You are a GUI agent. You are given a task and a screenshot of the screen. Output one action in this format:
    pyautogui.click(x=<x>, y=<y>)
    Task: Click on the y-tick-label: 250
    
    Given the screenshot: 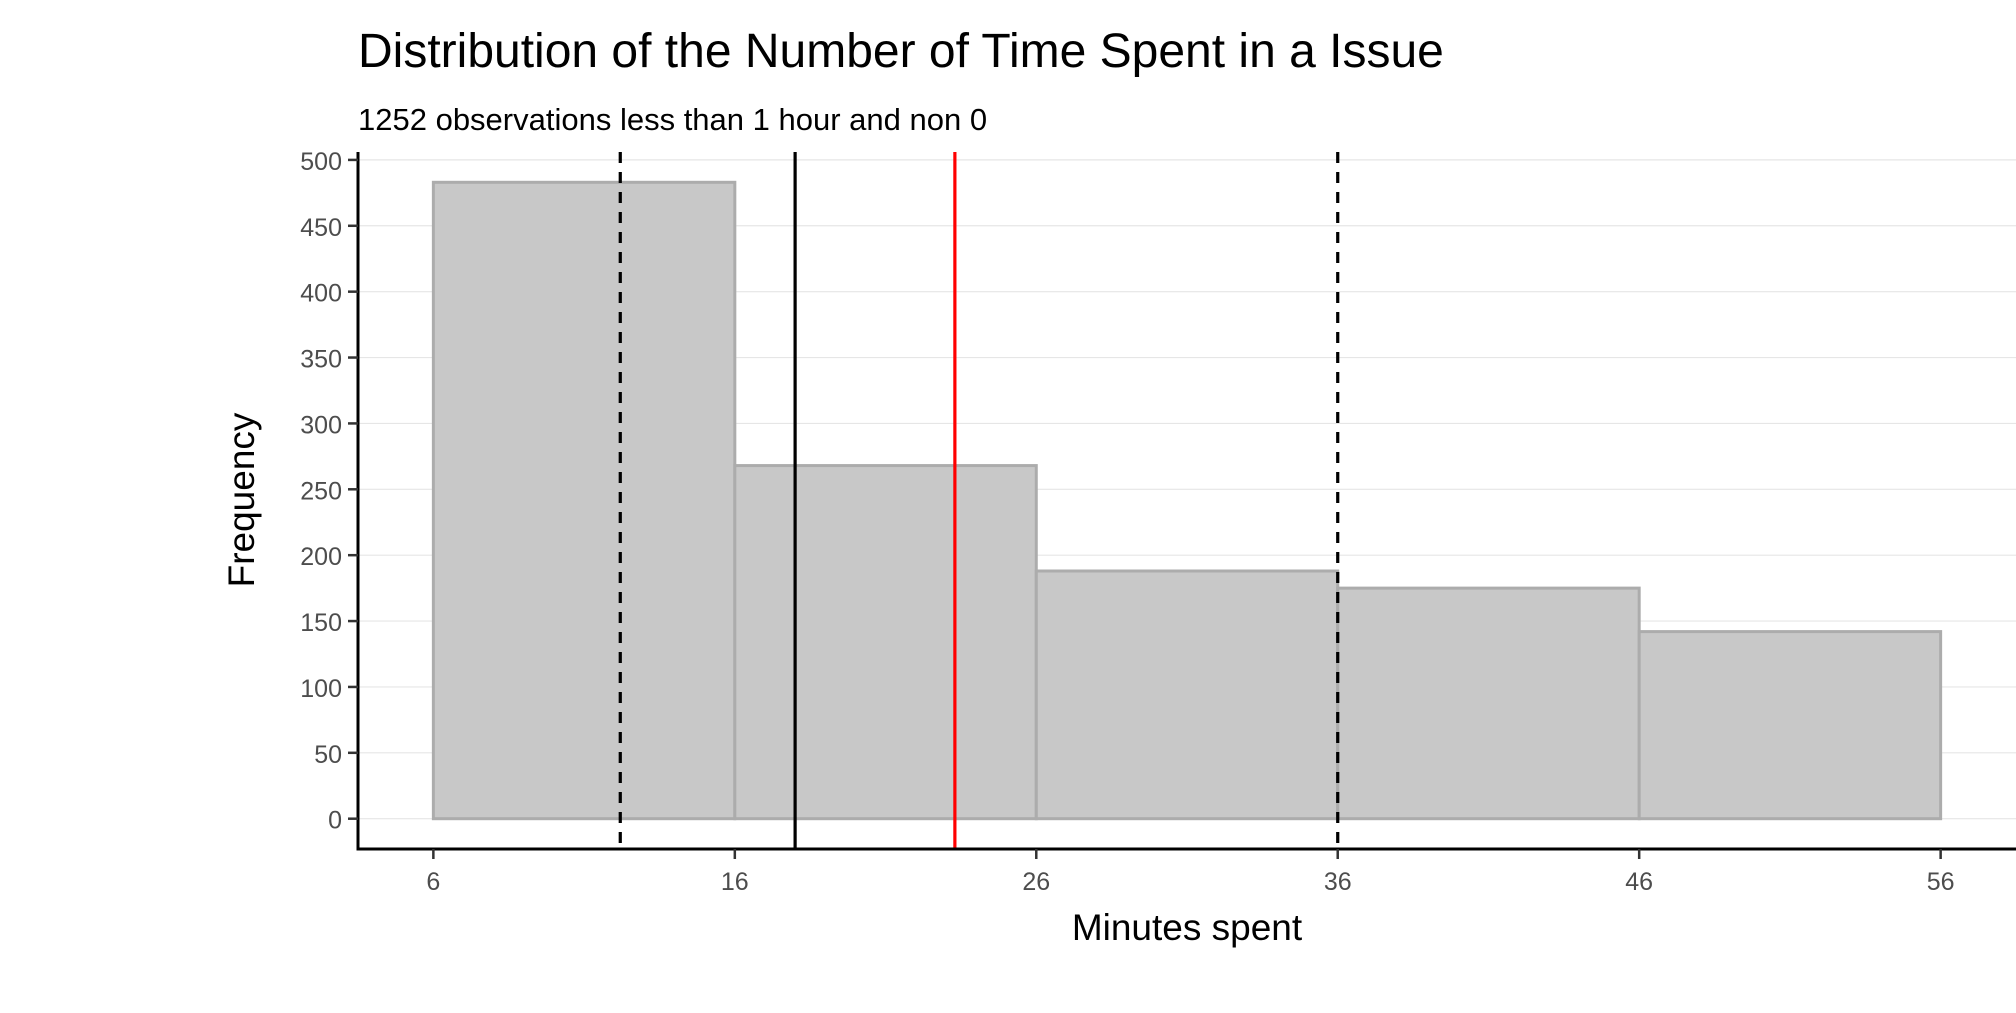 What is the action you would take?
    pyautogui.click(x=321, y=491)
    